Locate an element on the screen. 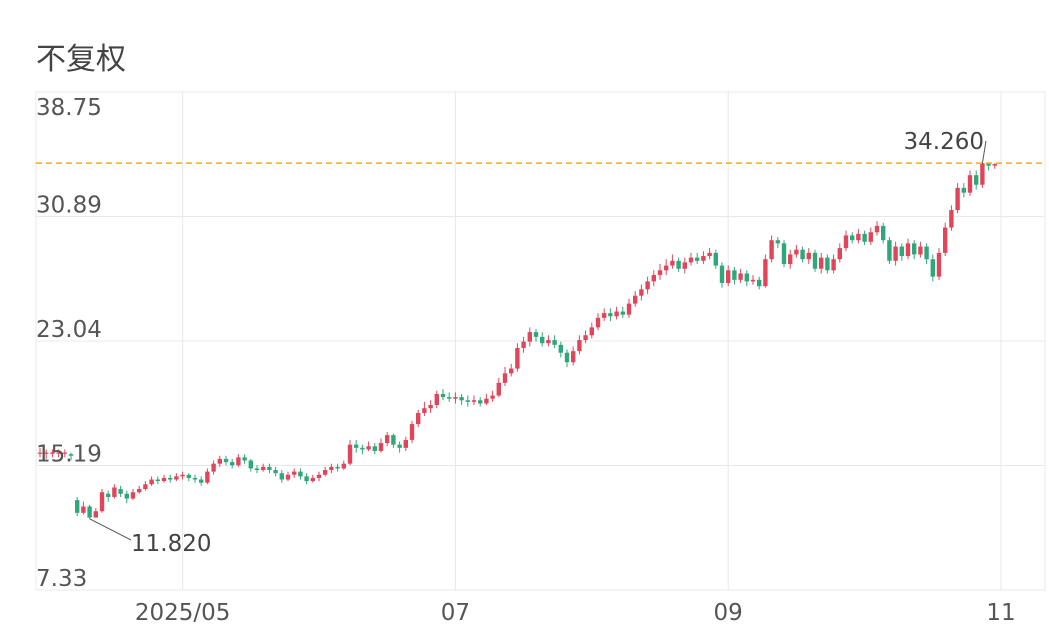  low-leader-line is located at coordinates (110, 529).